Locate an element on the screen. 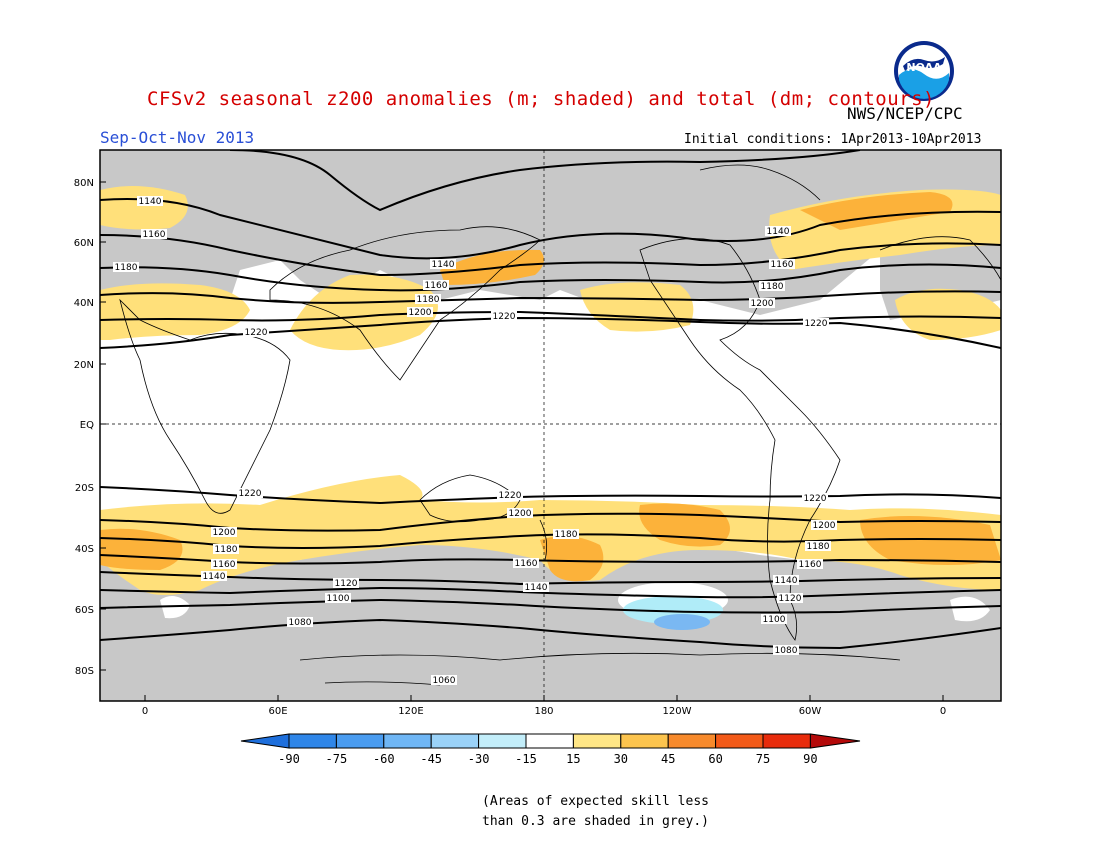 This screenshot has width=1100, height=850. lat-label: 20S is located at coordinates (84, 488).